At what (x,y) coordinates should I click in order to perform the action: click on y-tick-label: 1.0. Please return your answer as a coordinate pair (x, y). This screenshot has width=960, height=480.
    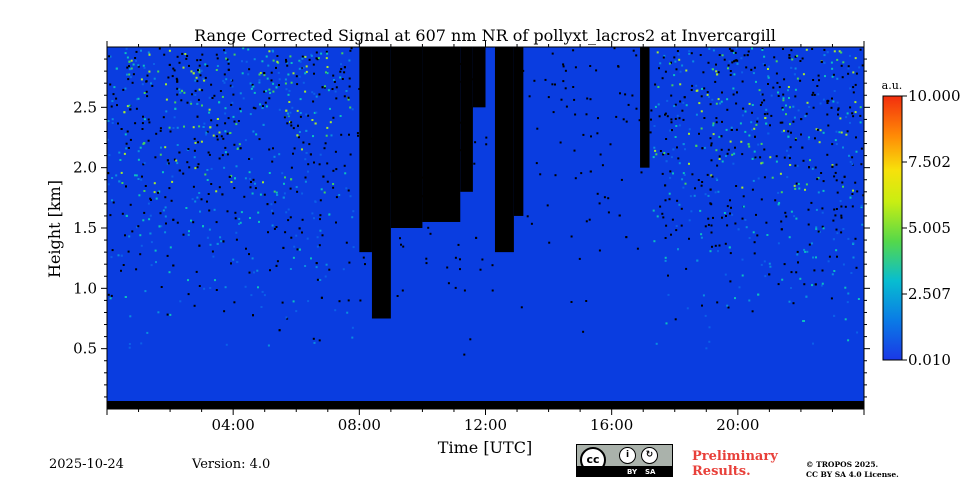
    Looking at the image, I should click on (85, 288).